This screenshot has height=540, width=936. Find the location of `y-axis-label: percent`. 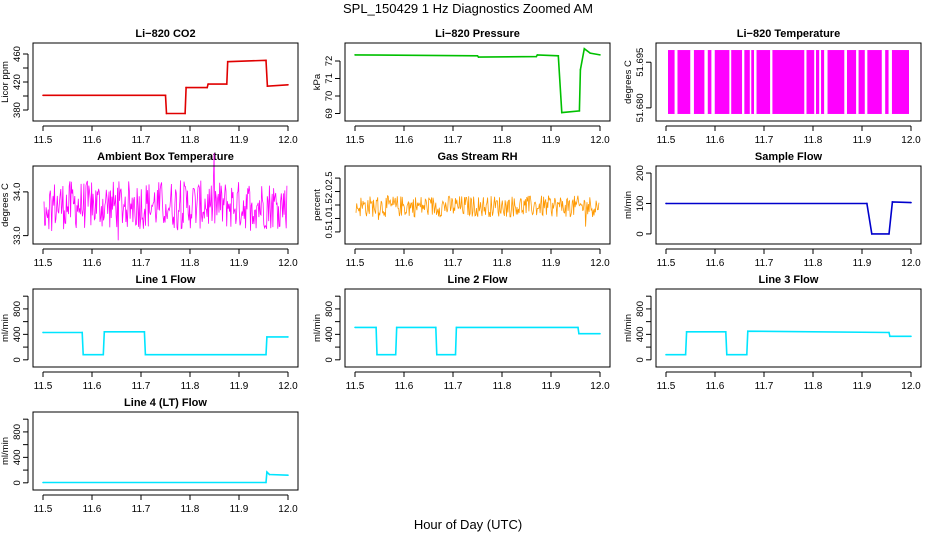

y-axis-label: percent is located at coordinates (317, 205).